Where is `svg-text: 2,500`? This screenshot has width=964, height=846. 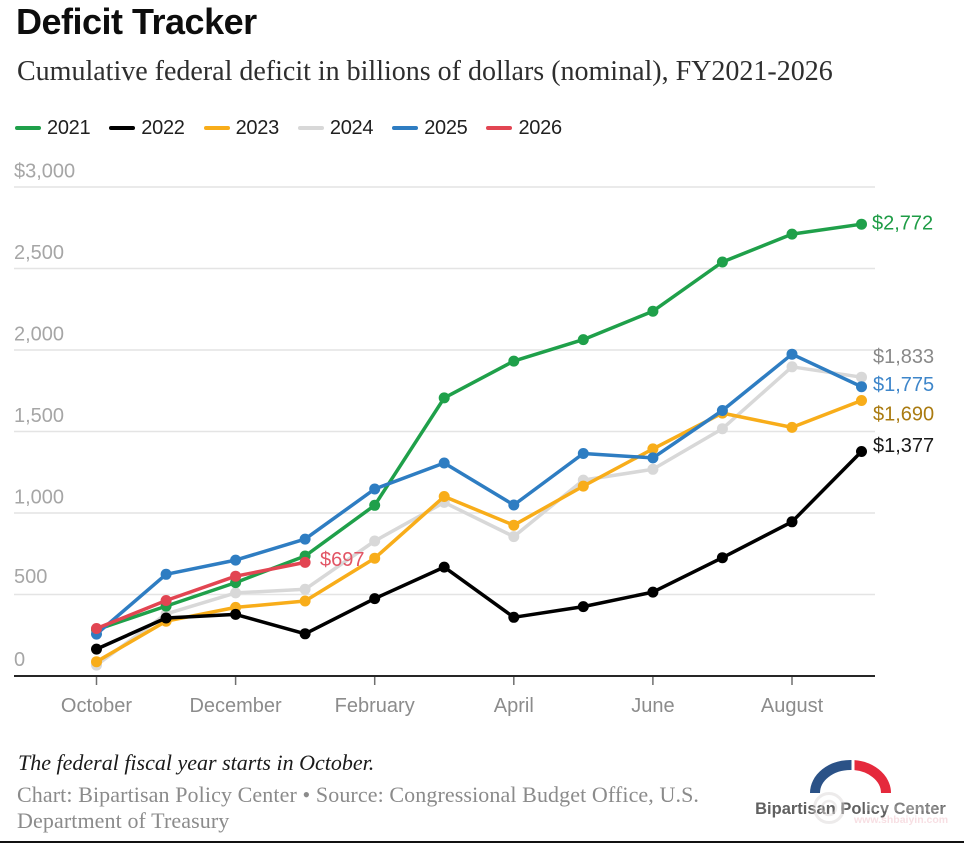 svg-text: 2,500 is located at coordinates (39, 253).